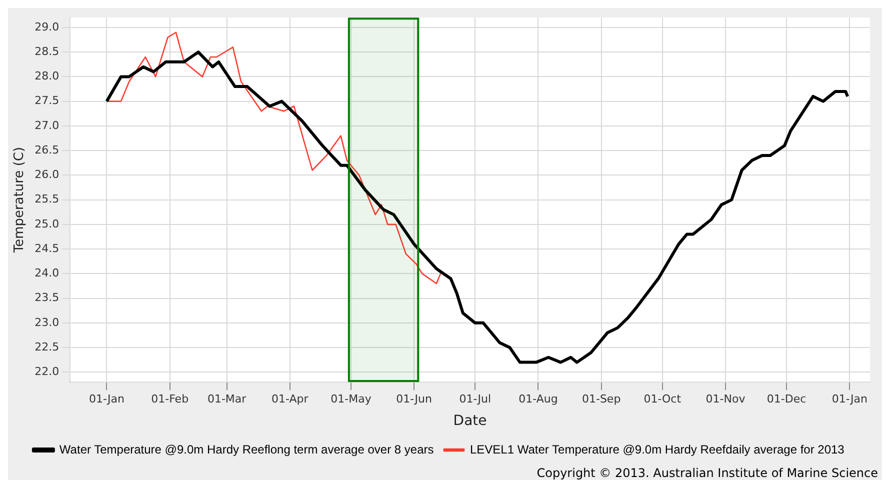 The height and width of the screenshot is (498, 890). What do you see at coordinates (47, 371) in the screenshot?
I see `y-tick-label: 22.0` at bounding box center [47, 371].